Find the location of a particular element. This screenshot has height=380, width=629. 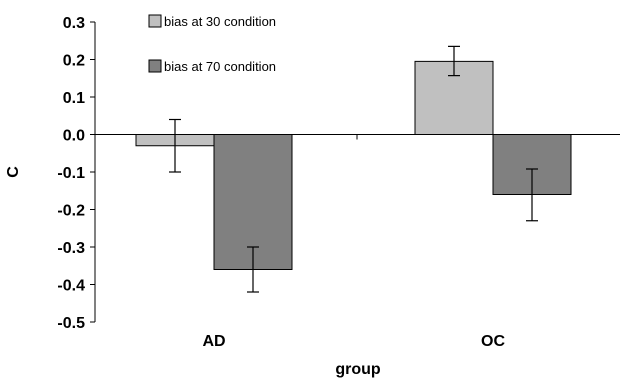

y-tick-label: -0.4 is located at coordinates (71, 286).